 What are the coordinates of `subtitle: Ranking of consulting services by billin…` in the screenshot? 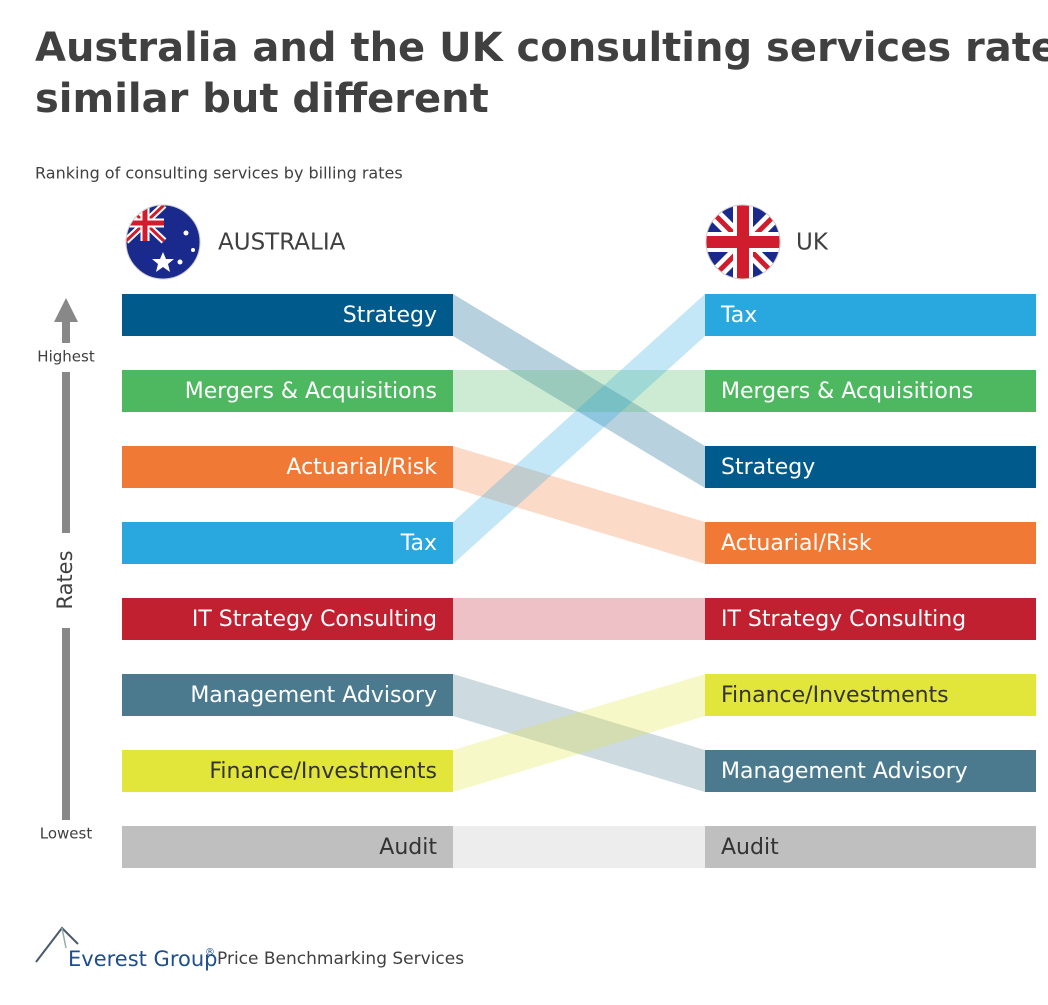 It's located at (219, 173).